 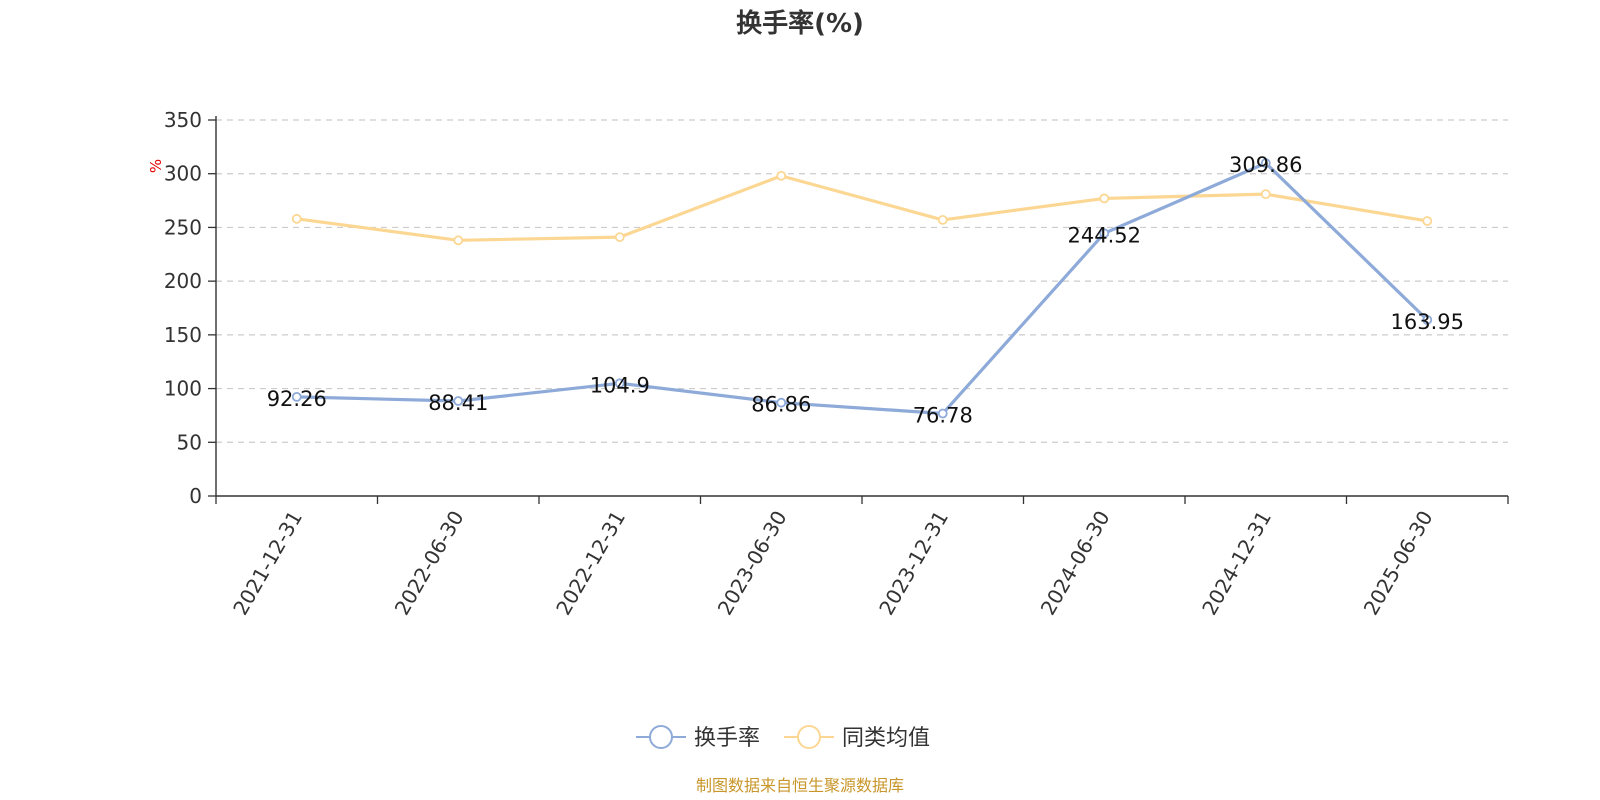 I want to click on chart-title: 换手率(%), so click(x=800, y=23).